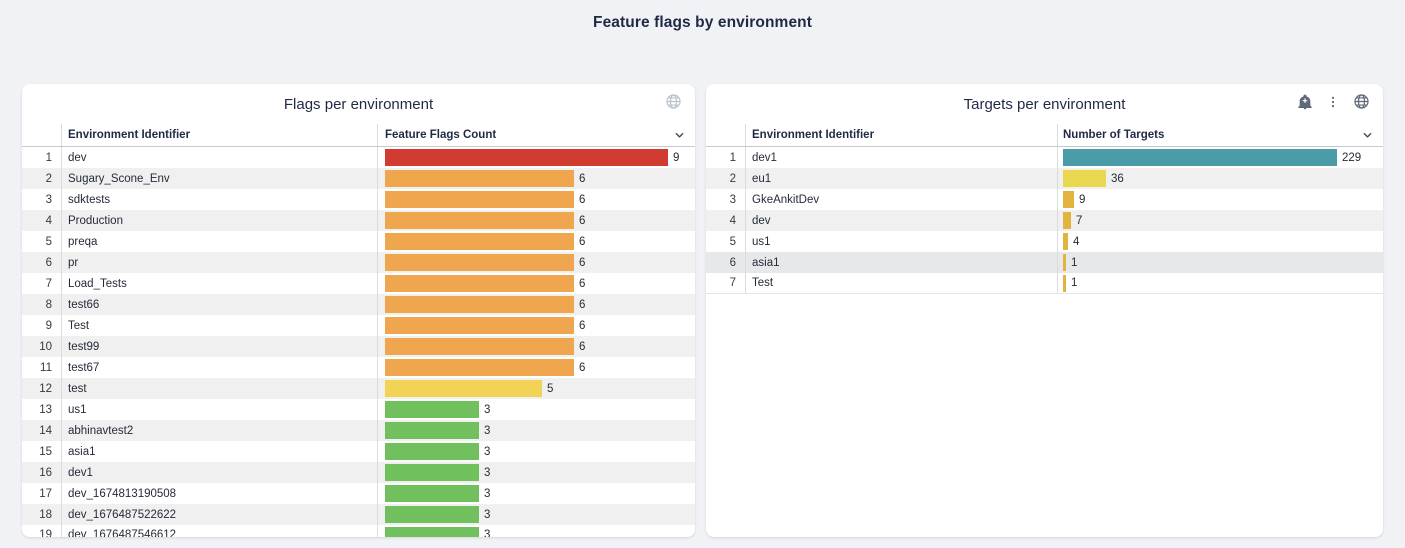 Image resolution: width=1405 pixels, height=548 pixels. I want to click on environment-name: Sugary_Scone_Env, so click(220, 178).